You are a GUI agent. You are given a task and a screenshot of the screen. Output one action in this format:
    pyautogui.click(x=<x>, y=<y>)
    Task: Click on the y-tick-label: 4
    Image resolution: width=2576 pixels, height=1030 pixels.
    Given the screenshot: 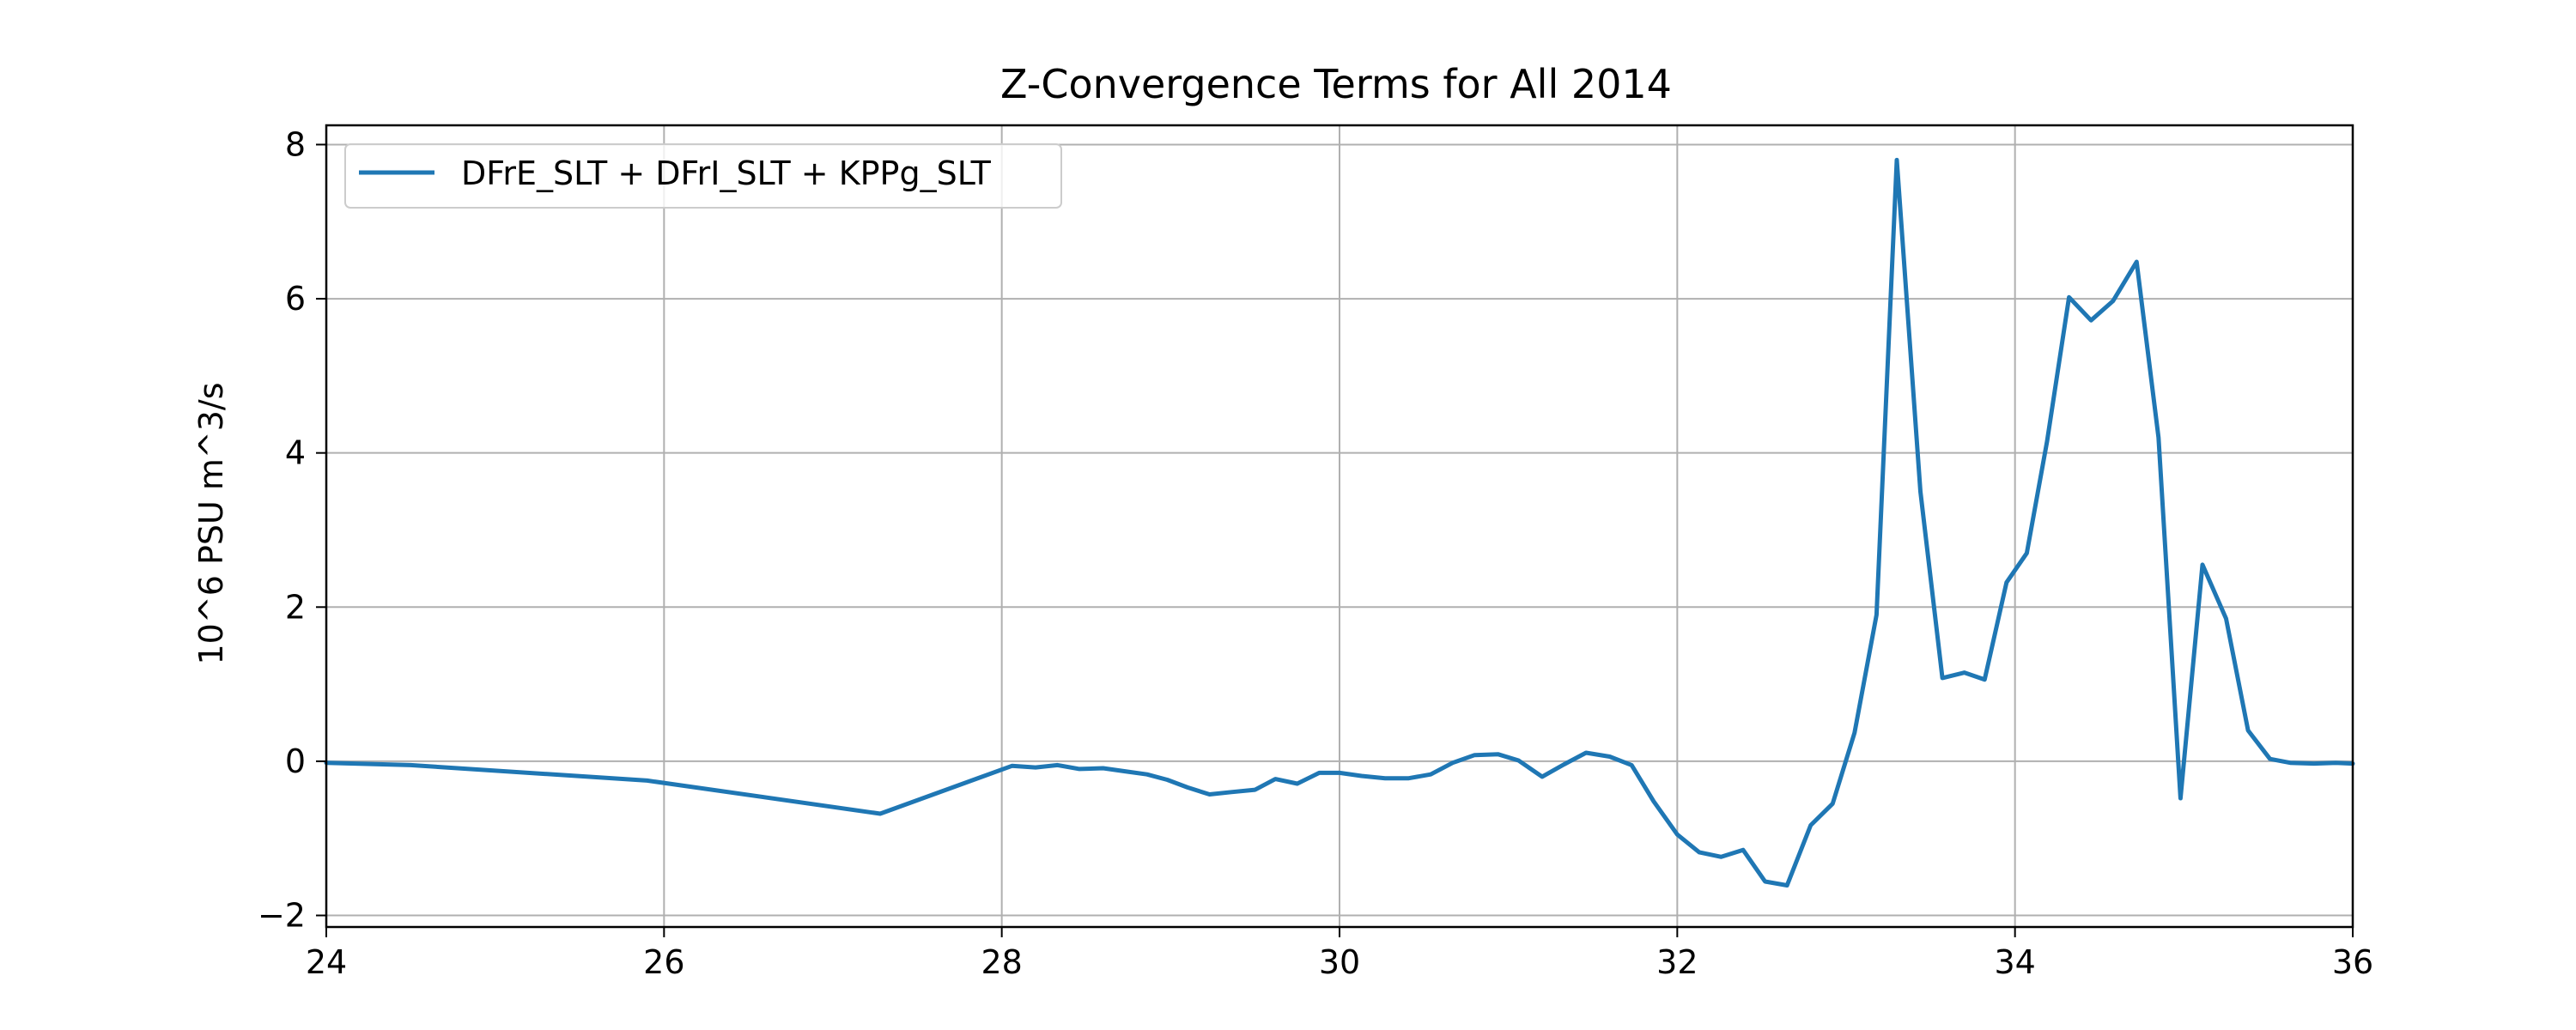 What is the action you would take?
    pyautogui.click(x=295, y=453)
    